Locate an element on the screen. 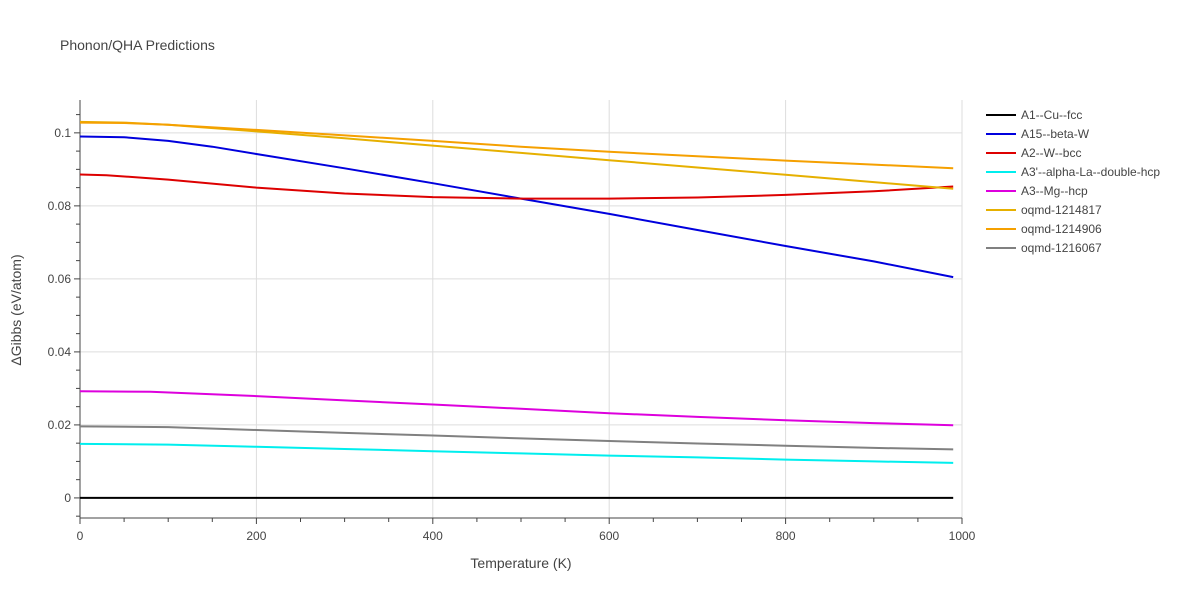 This screenshot has width=1200, height=600. y-tick-label: 0.04 is located at coordinates (60, 352).